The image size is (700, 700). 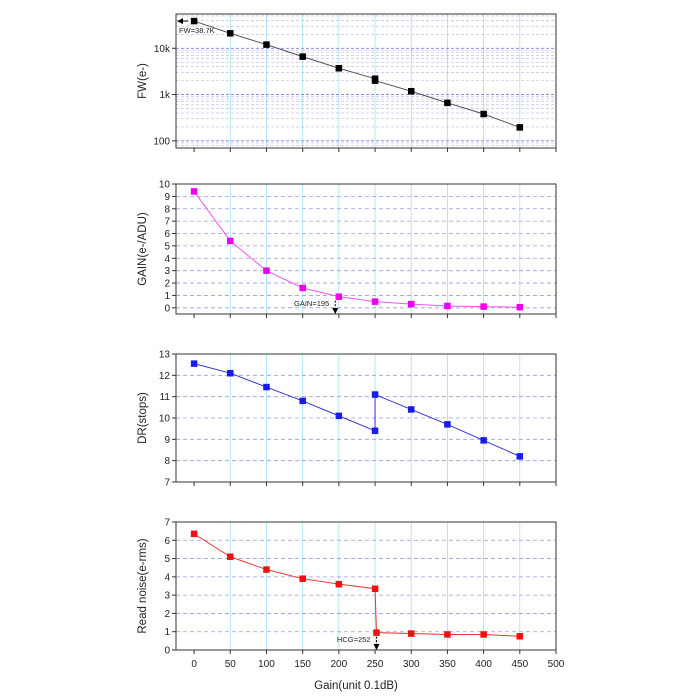 What do you see at coordinates (339, 664) in the screenshot?
I see `x-tick-label: 200` at bounding box center [339, 664].